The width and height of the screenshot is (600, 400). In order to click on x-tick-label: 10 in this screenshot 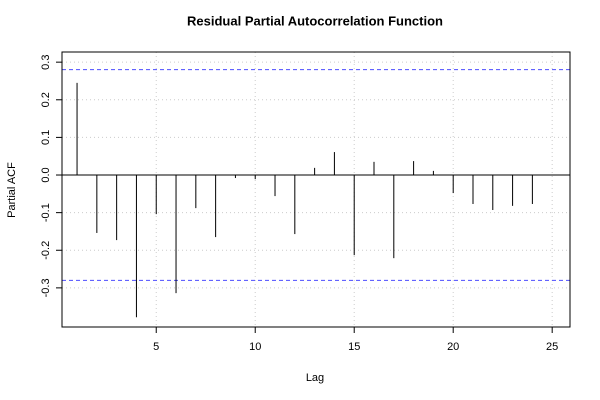, I will do `click(255, 347)`.